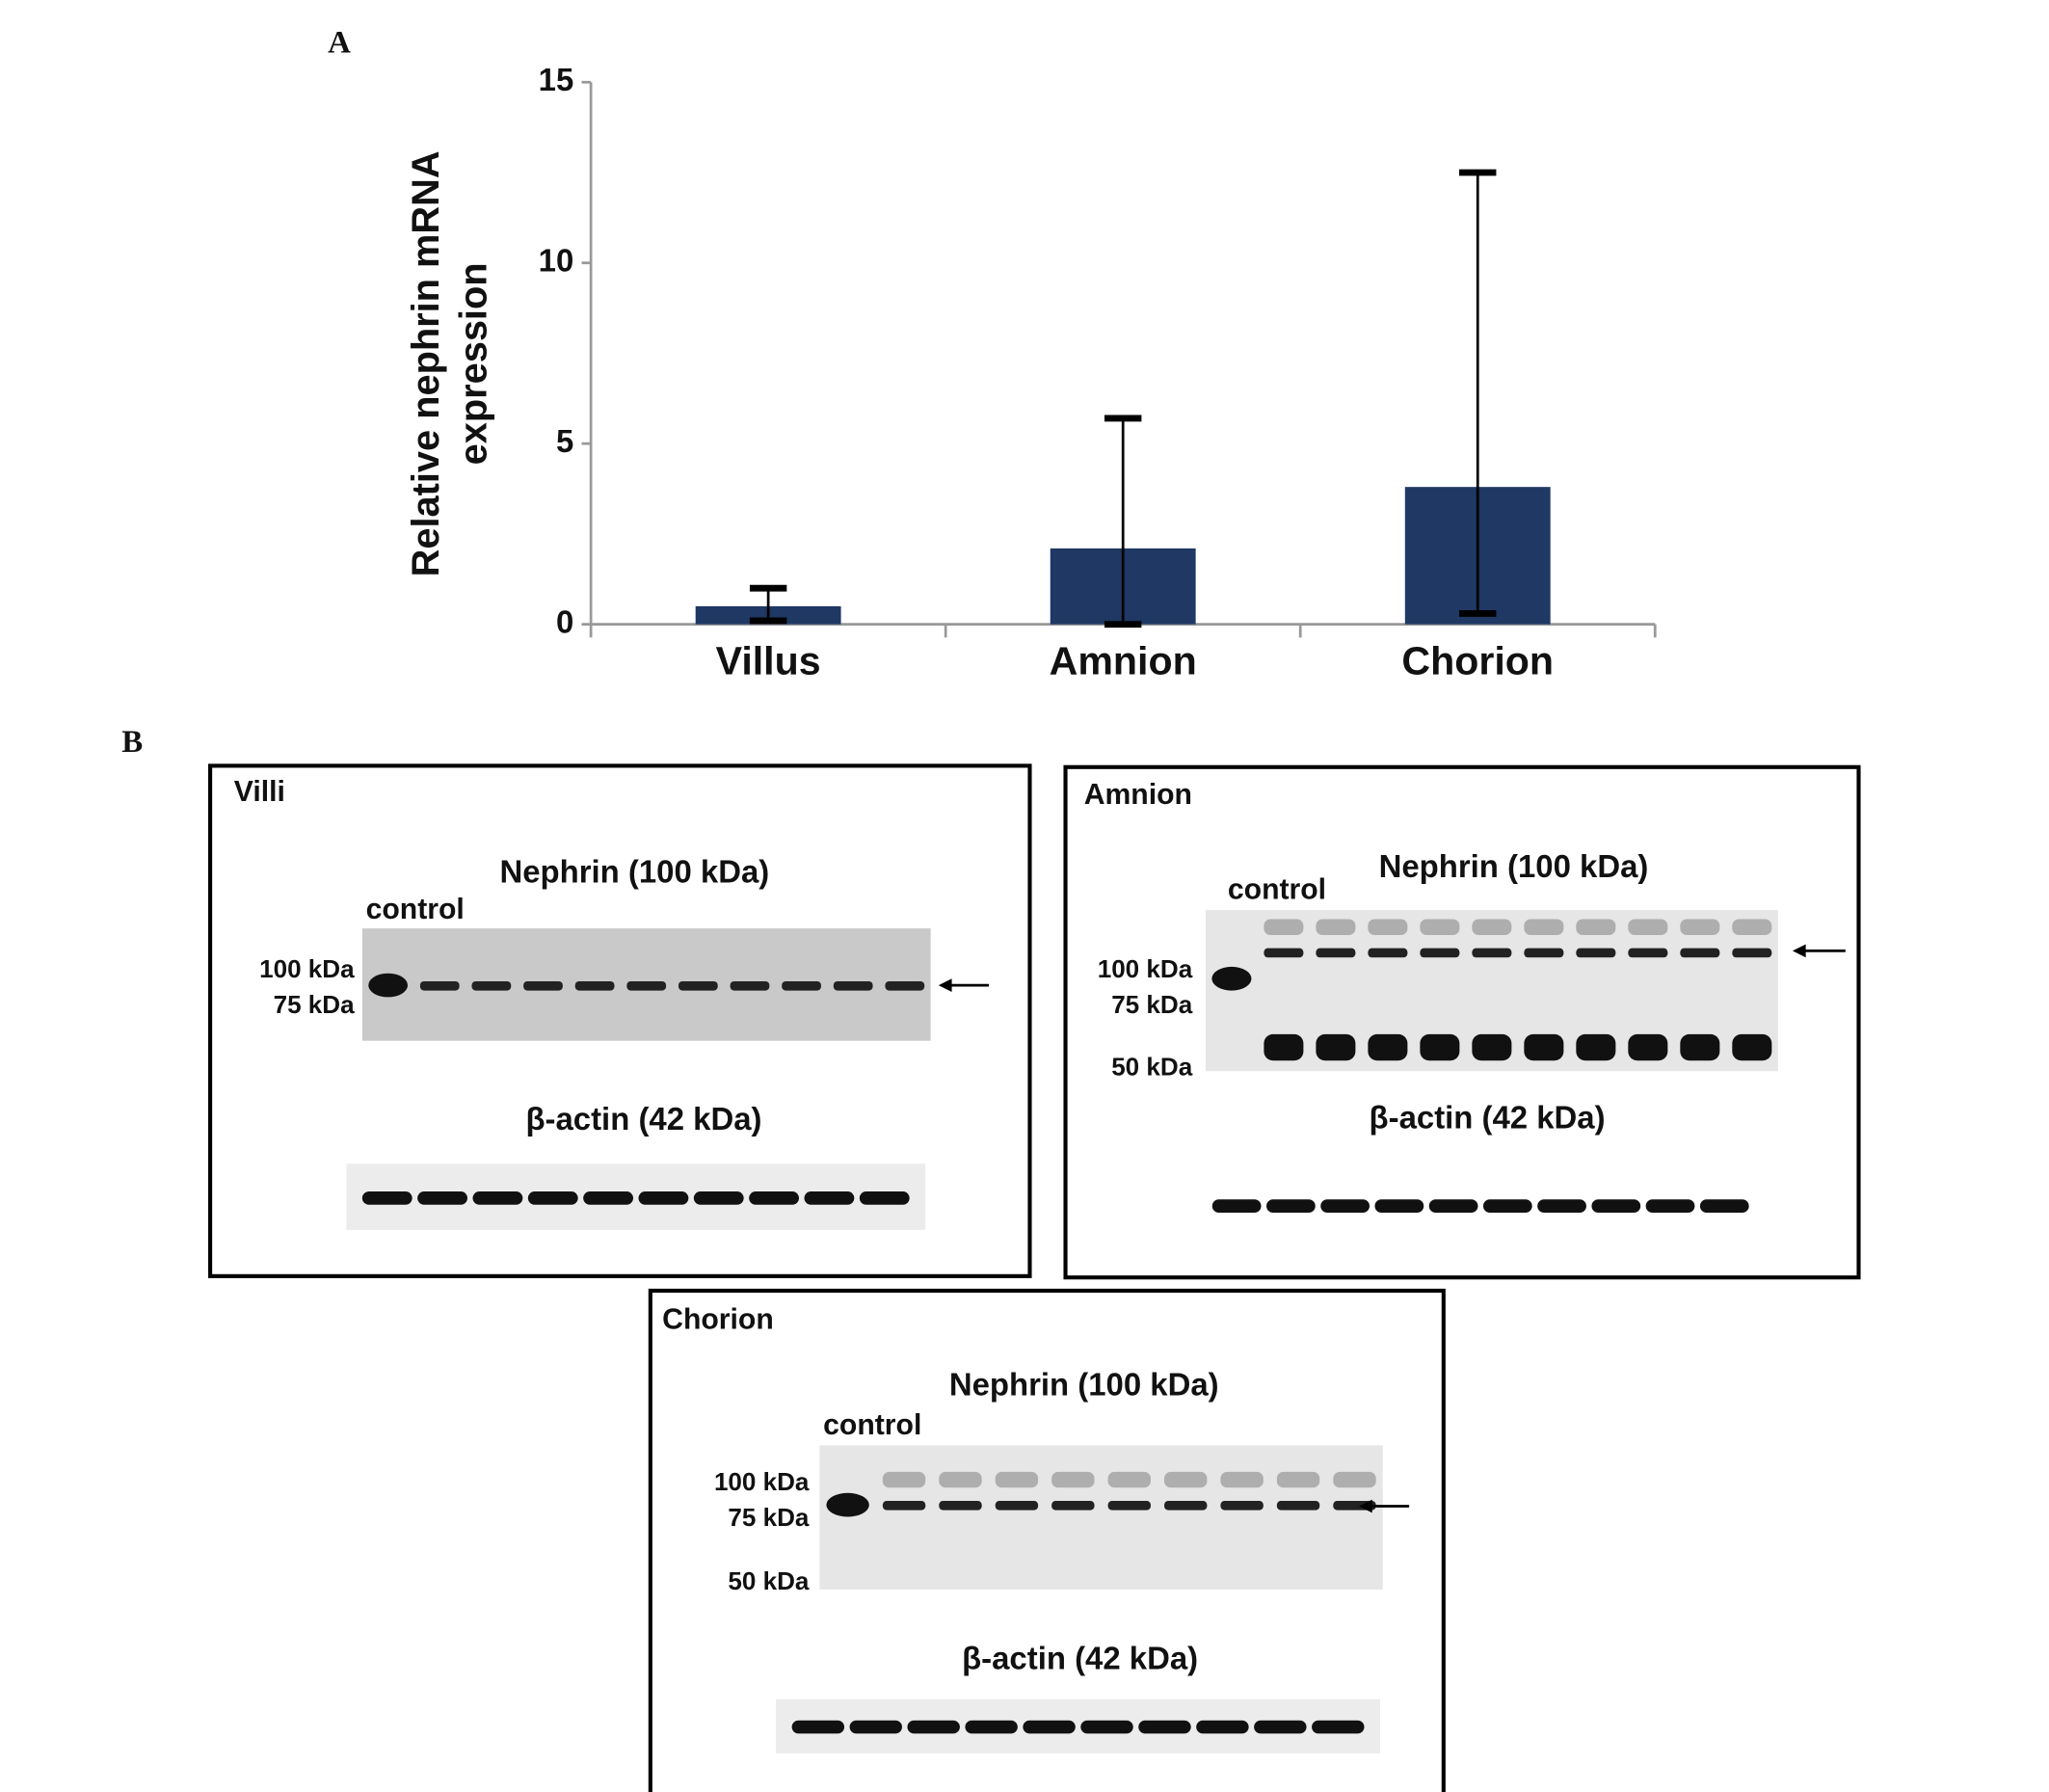 The height and width of the screenshot is (1792, 2049). Describe the element at coordinates (557, 79) in the screenshot. I see `y-tick-label: 15` at that location.